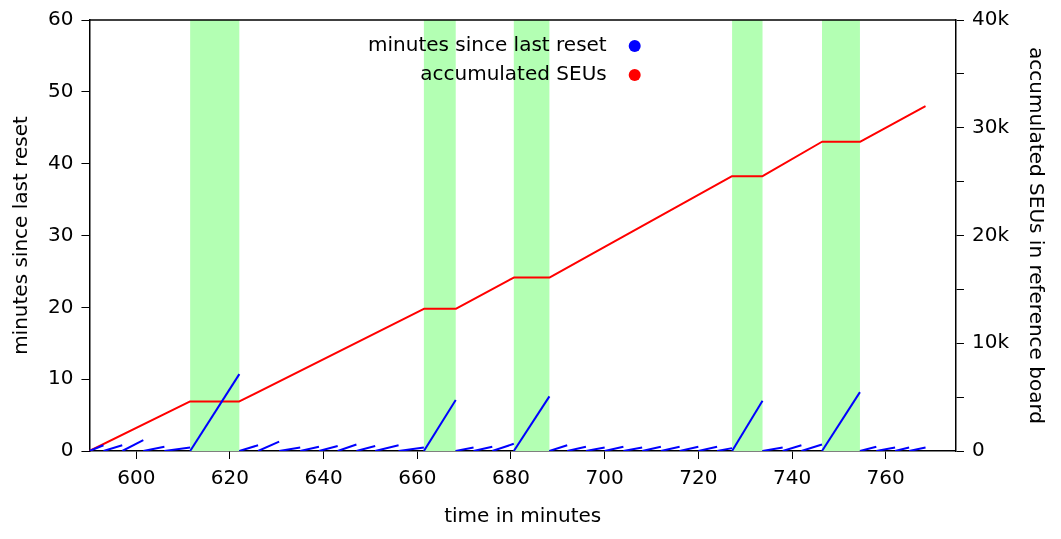 The image size is (1061, 539). Describe the element at coordinates (990, 125) in the screenshot. I see `y2-tick-label: 30k` at that location.